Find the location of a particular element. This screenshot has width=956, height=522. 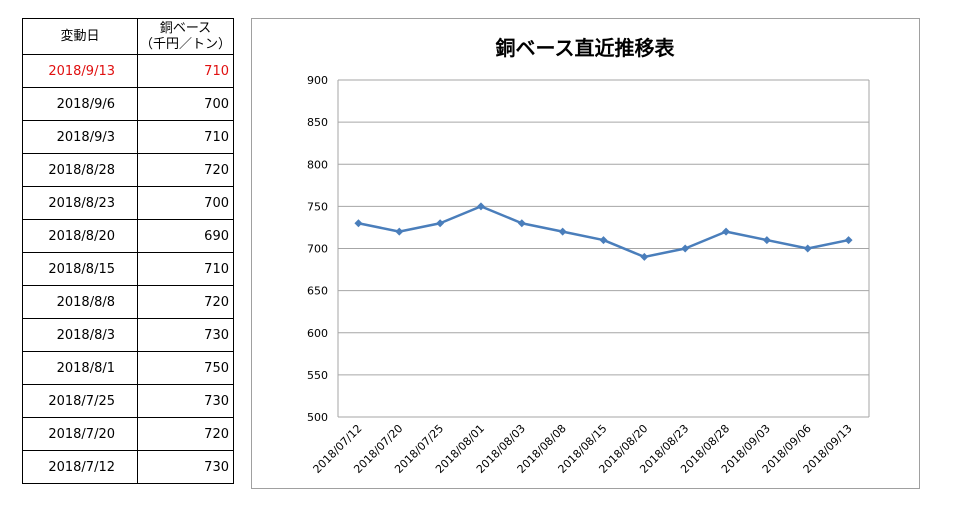

table-row: 2018/8/1 750 is located at coordinates (128, 368).